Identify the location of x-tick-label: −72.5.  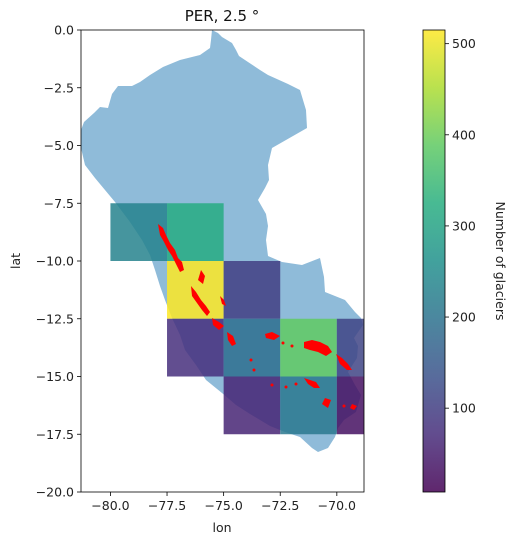
(280, 505).